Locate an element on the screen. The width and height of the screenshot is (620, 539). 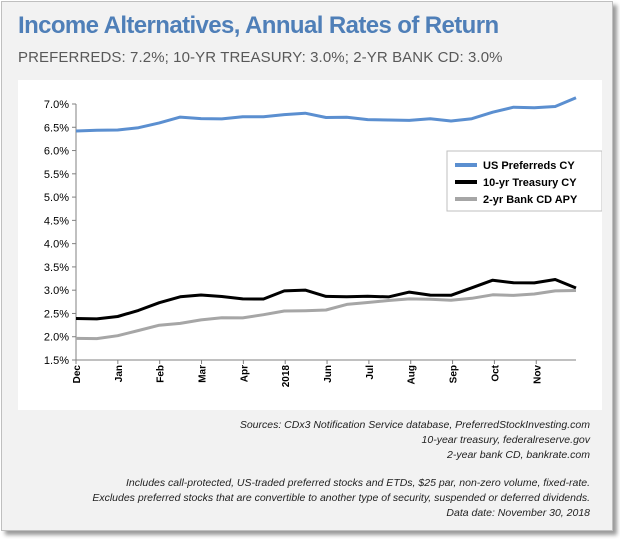
x-tick-label: Dec is located at coordinates (77, 374).